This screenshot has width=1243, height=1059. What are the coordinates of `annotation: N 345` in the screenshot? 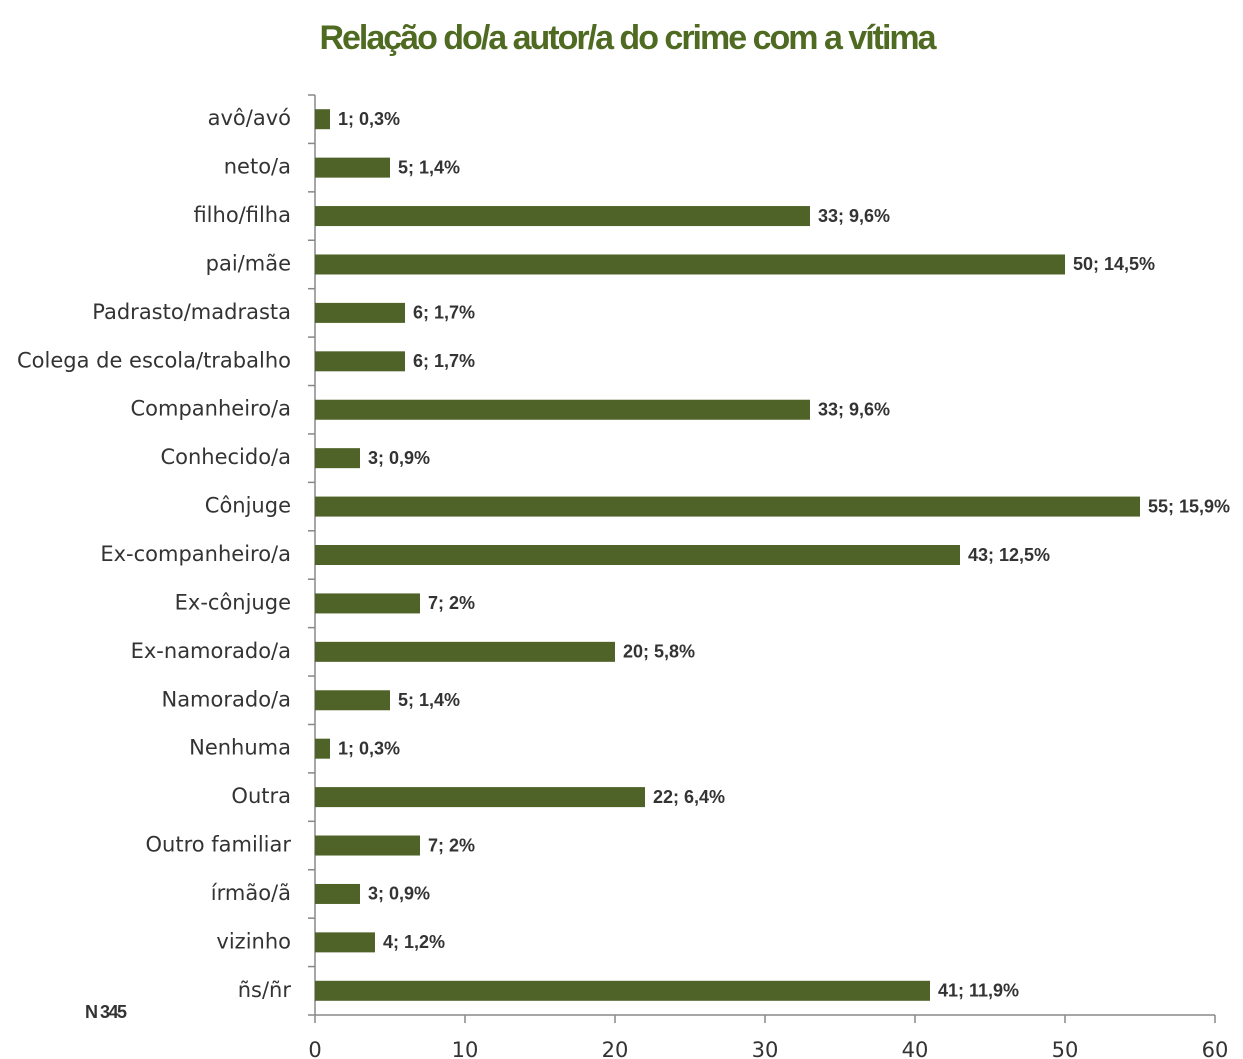 It's located at (106, 1012).